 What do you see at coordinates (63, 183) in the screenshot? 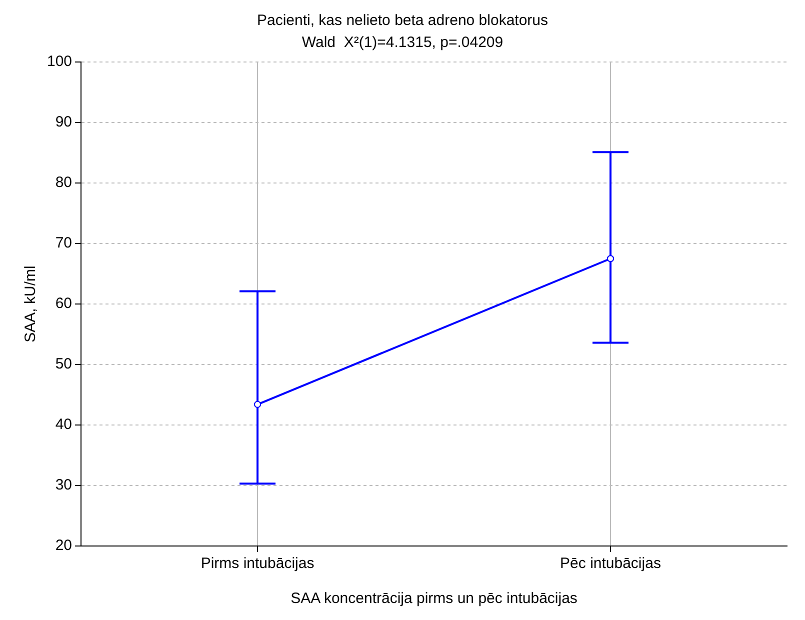
I see `y-tick-label: 80` at bounding box center [63, 183].